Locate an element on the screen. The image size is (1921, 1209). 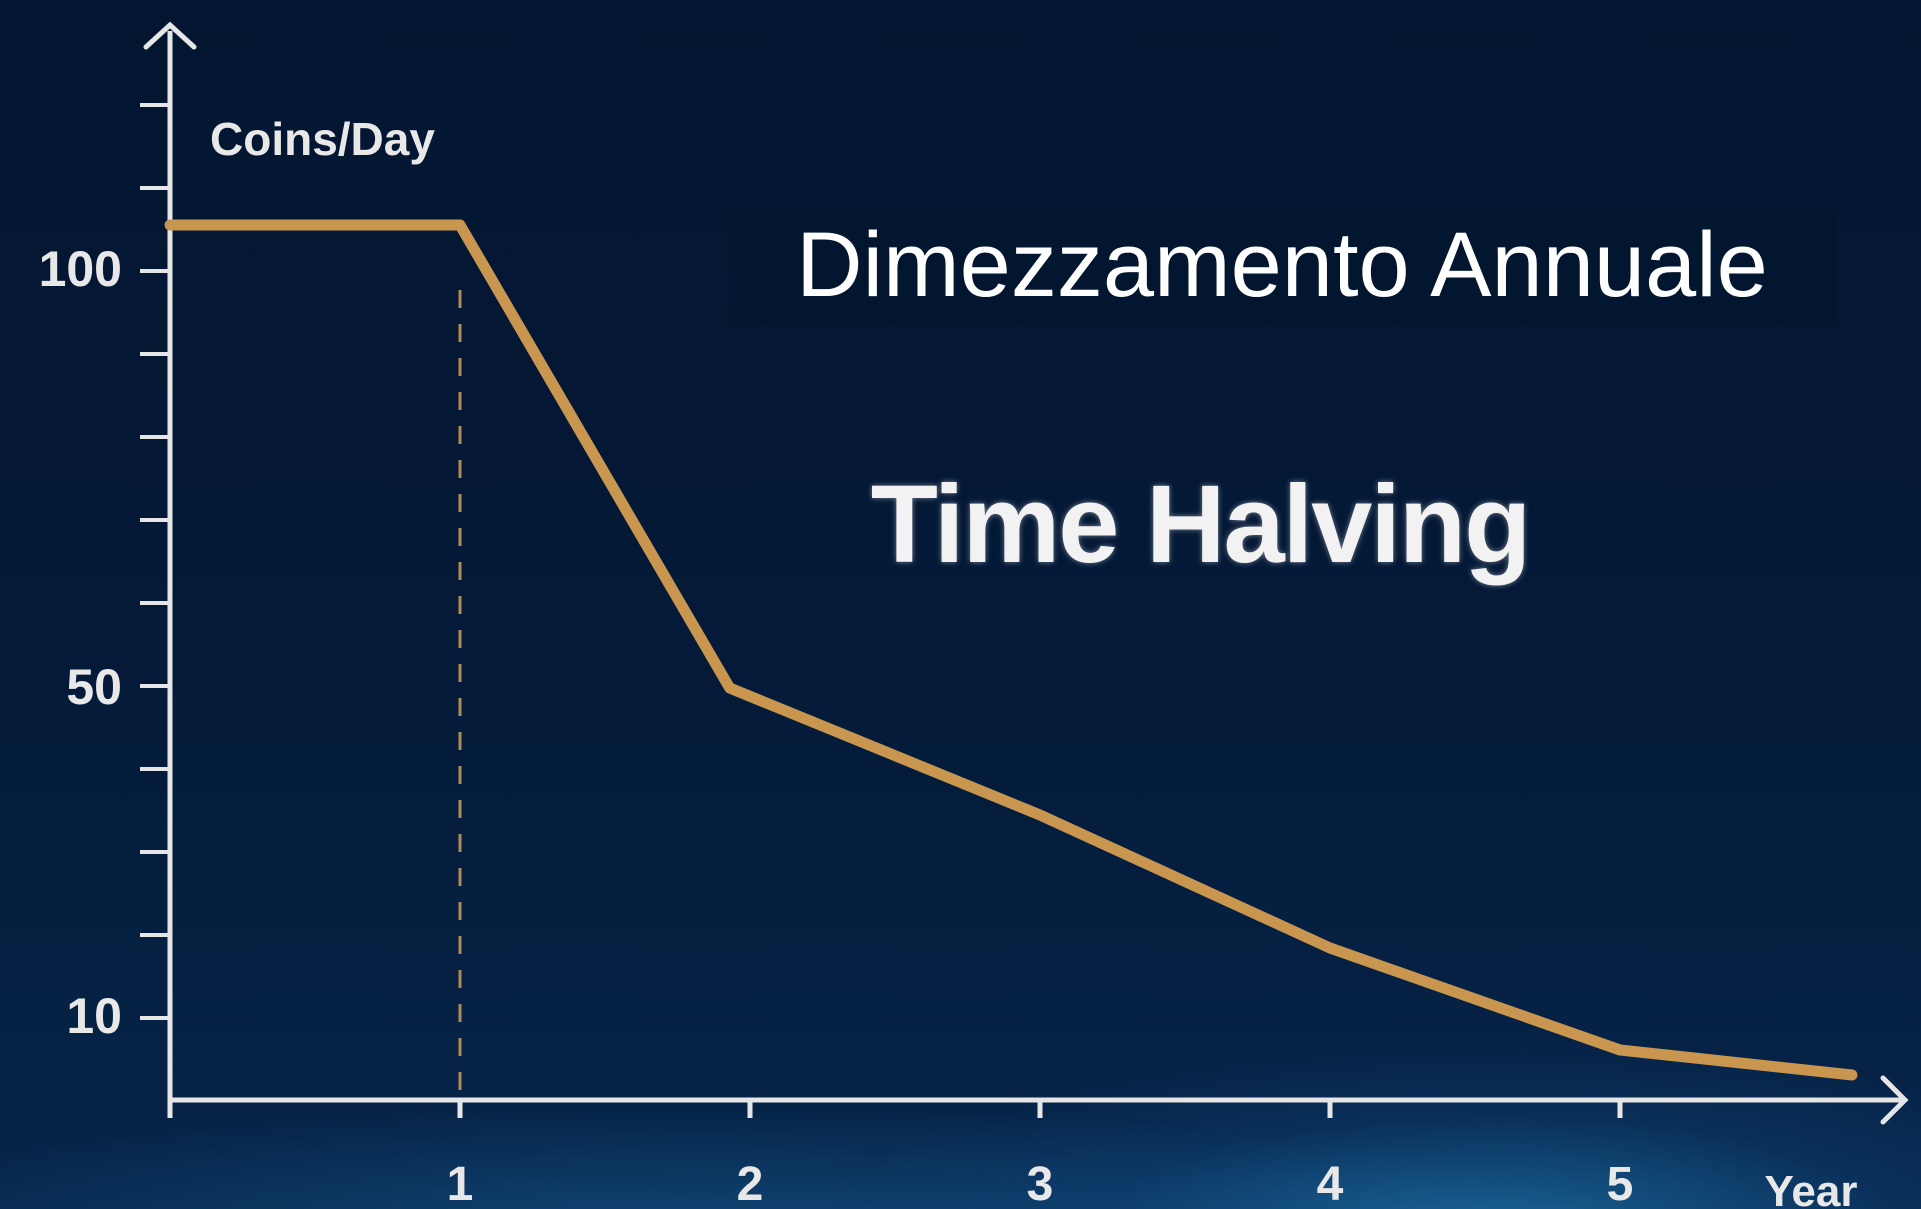
x-tick-label: 5 is located at coordinates (1620, 1183).